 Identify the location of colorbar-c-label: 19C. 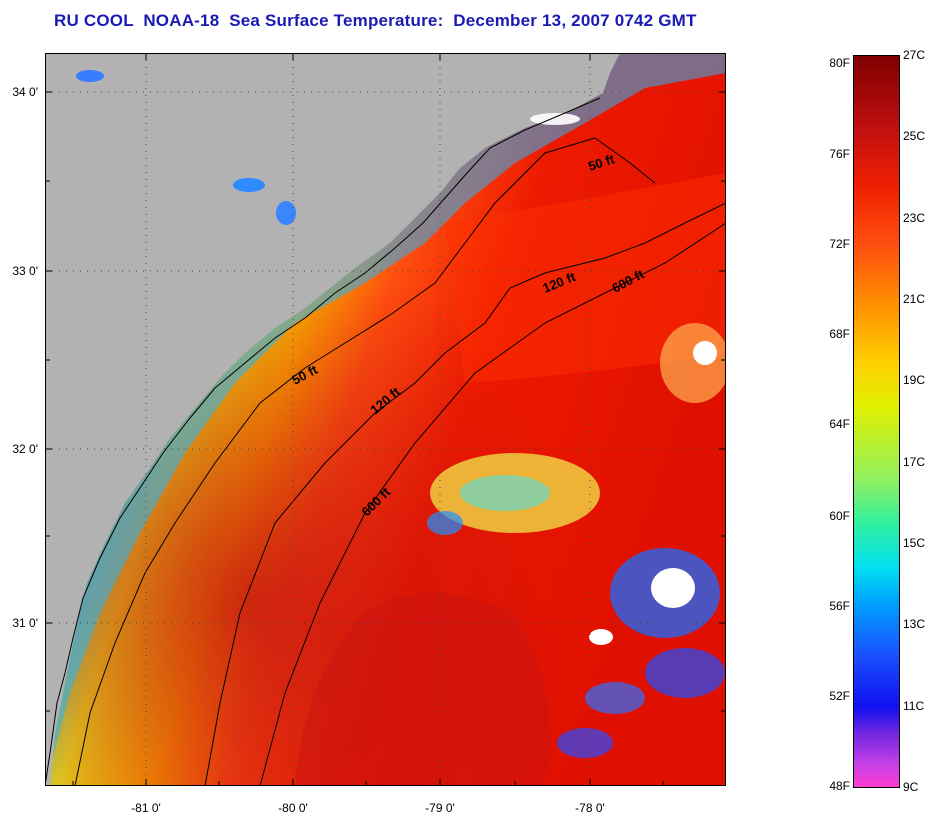
(914, 380).